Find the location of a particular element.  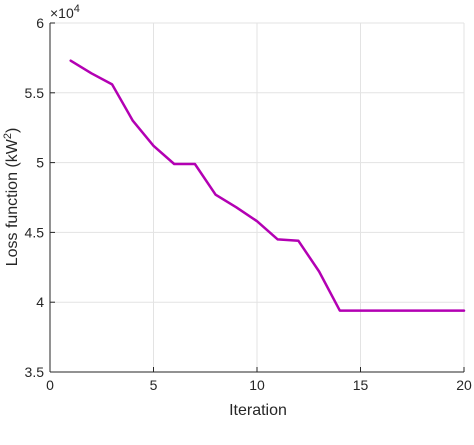

x-tick-label: 5 is located at coordinates (154, 385).